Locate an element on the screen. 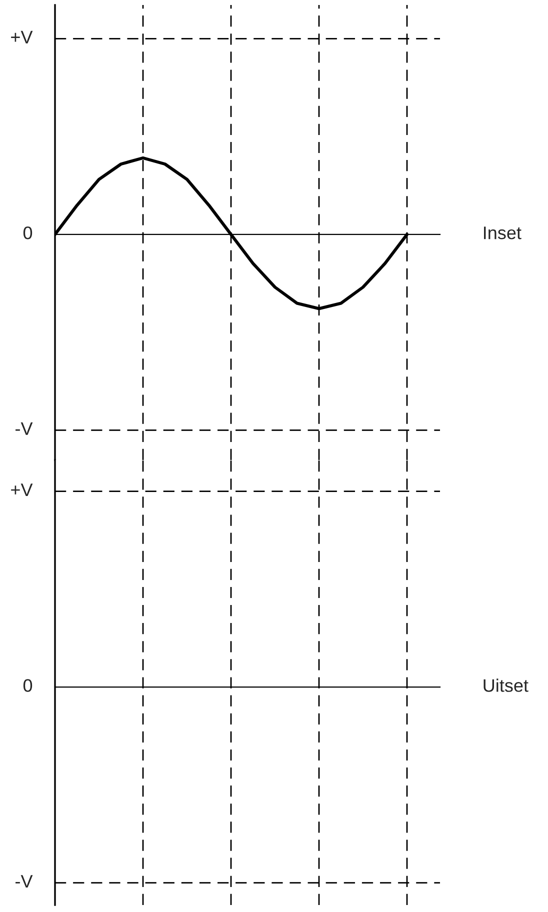  y-axis-title: Inset is located at coordinates (503, 233).